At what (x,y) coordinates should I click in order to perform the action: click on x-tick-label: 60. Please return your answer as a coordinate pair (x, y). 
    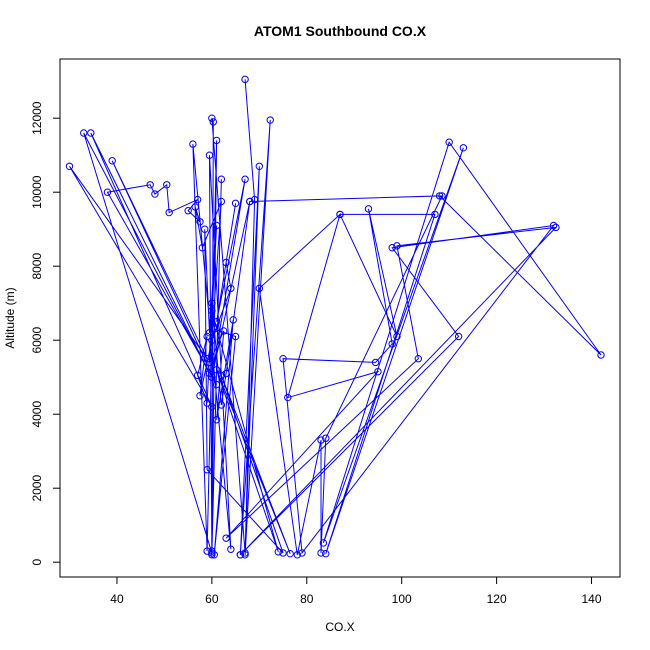
    Looking at the image, I should click on (212, 599).